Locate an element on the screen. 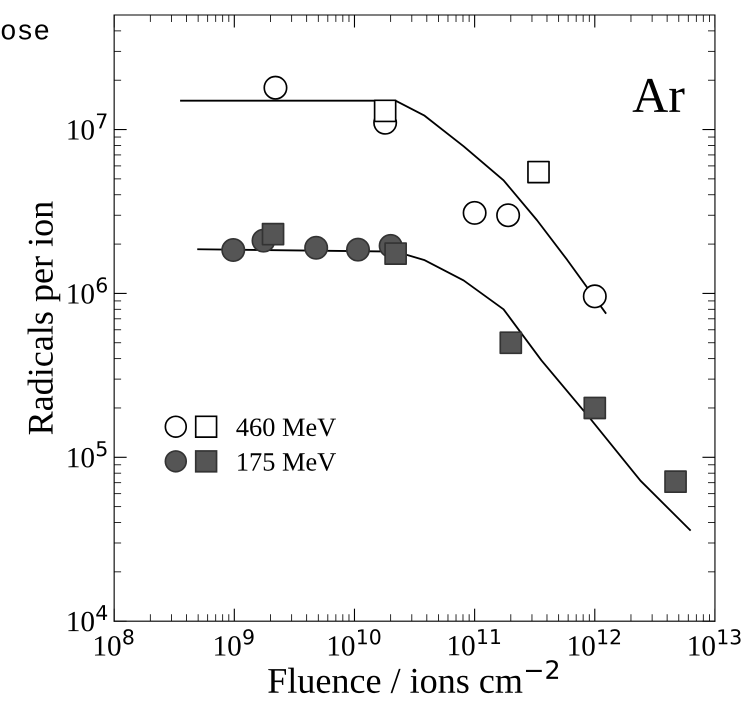 Image resolution: width=751 pixels, height=714 pixels. legend-label: 175 MeV is located at coordinates (287, 462).